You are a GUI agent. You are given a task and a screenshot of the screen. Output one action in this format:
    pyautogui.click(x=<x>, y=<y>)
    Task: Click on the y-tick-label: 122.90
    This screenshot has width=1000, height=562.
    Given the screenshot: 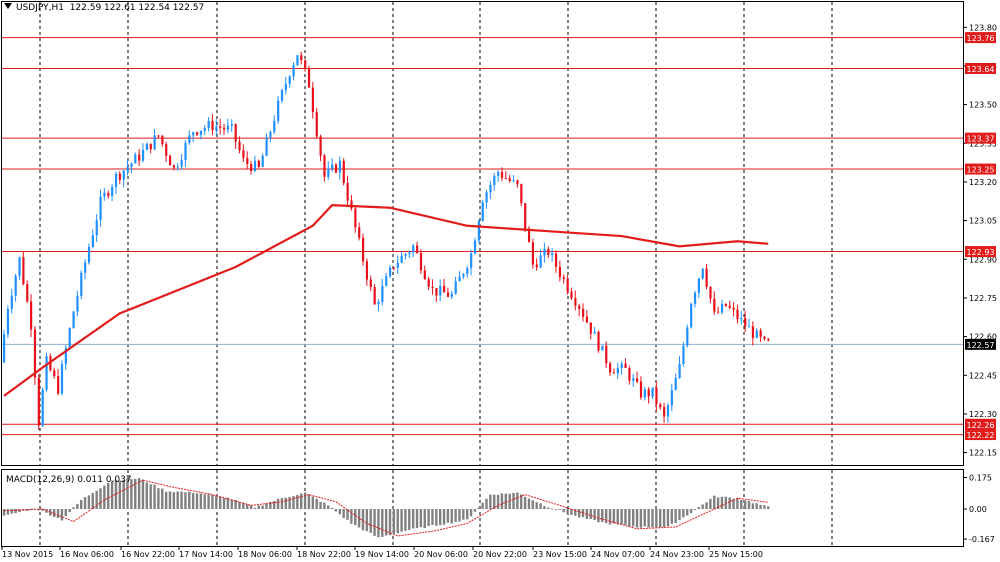 What is the action you would take?
    pyautogui.click(x=983, y=259)
    